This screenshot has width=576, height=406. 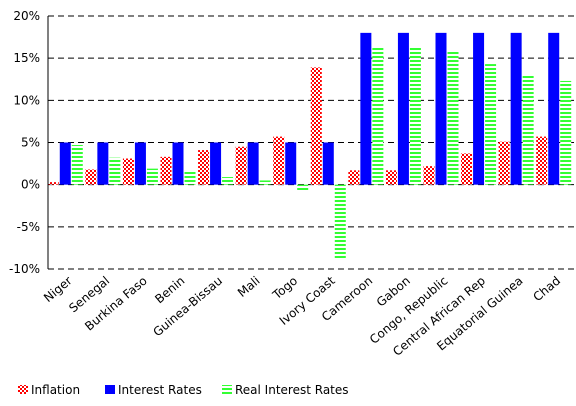 I want to click on y-tick-label: -10%, so click(x=24, y=269).